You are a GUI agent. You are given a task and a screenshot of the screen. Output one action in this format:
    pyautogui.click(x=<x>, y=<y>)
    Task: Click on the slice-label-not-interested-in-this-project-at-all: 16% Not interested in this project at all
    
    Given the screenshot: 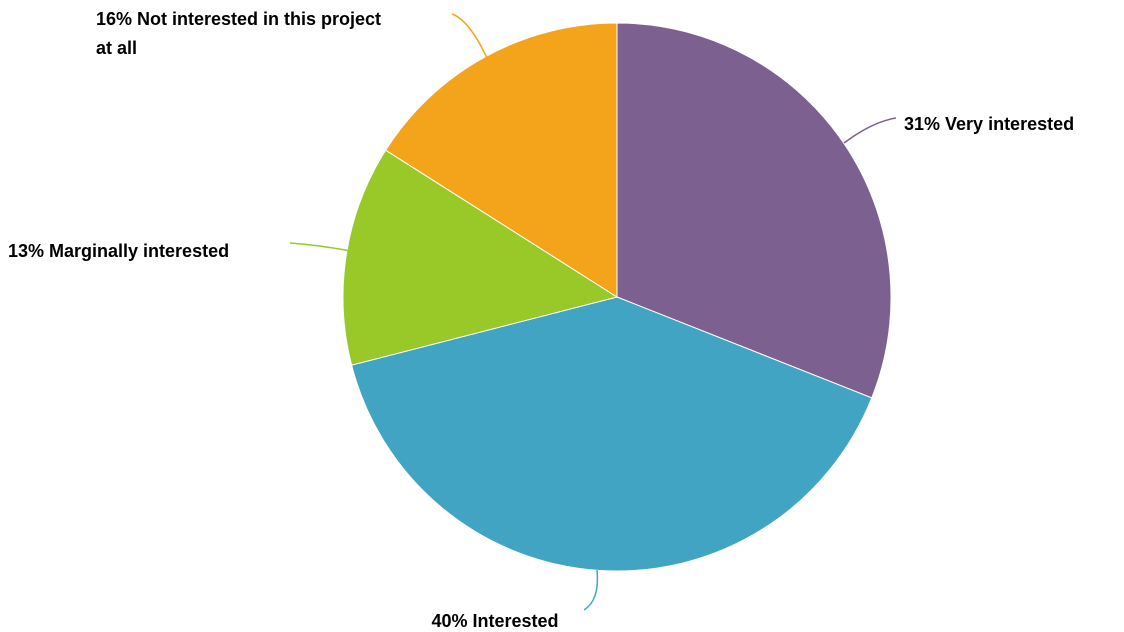 What is the action you would take?
    pyautogui.click(x=238, y=33)
    